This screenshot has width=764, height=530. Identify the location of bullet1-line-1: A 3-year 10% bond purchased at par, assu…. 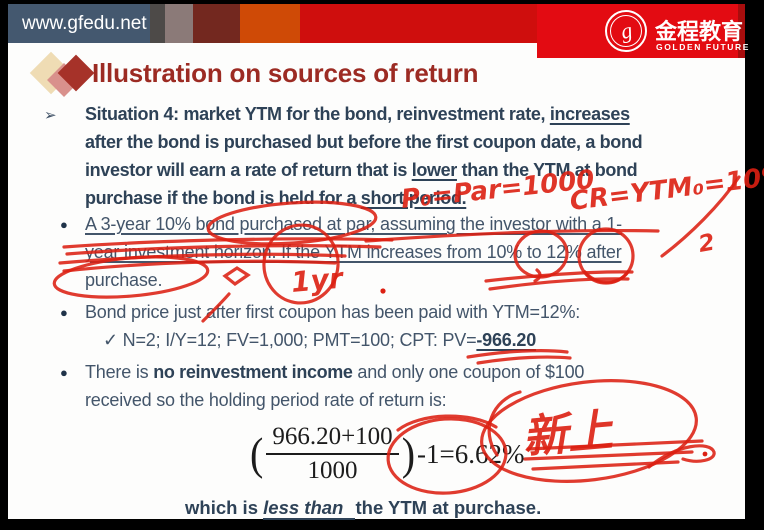
(353, 224).